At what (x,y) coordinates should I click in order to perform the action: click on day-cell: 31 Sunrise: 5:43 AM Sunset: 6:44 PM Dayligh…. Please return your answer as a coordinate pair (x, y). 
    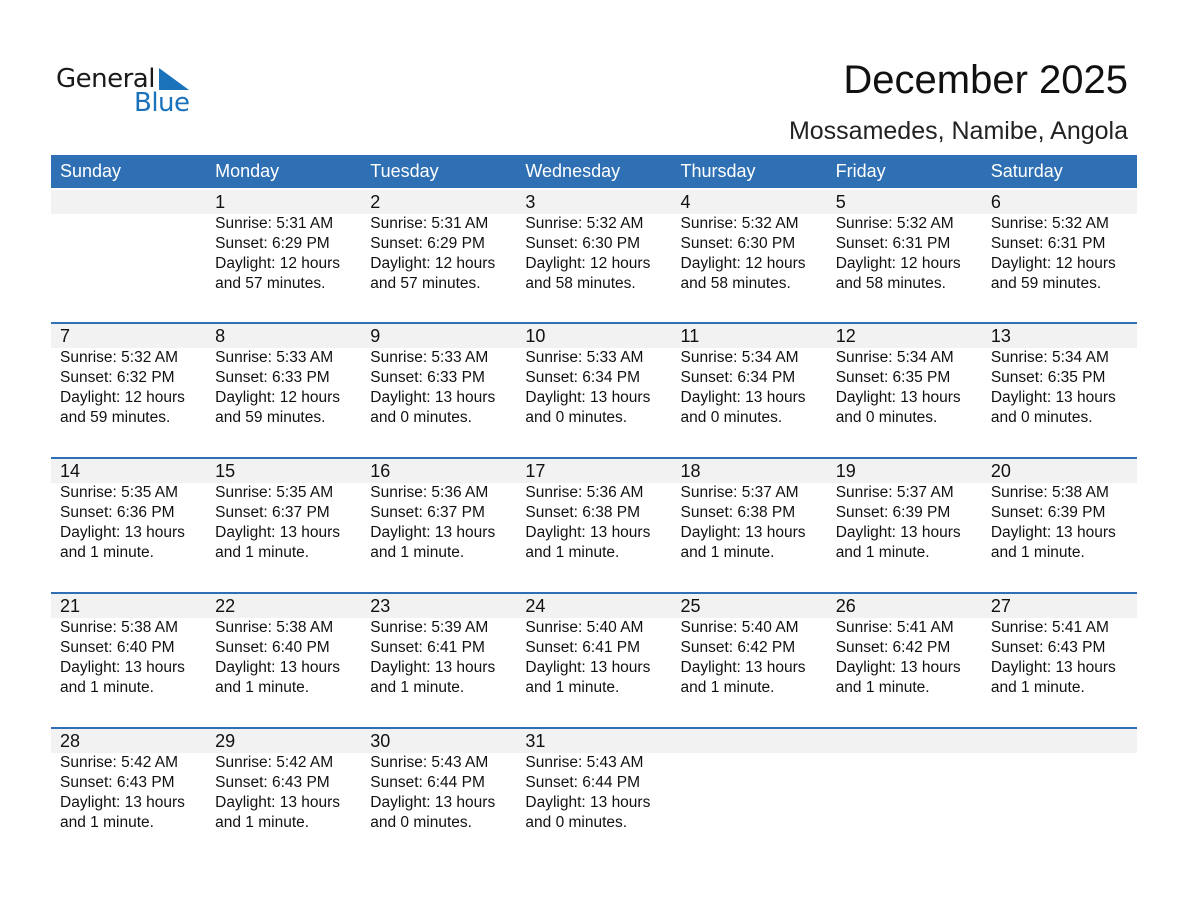
    Looking at the image, I should click on (593, 781).